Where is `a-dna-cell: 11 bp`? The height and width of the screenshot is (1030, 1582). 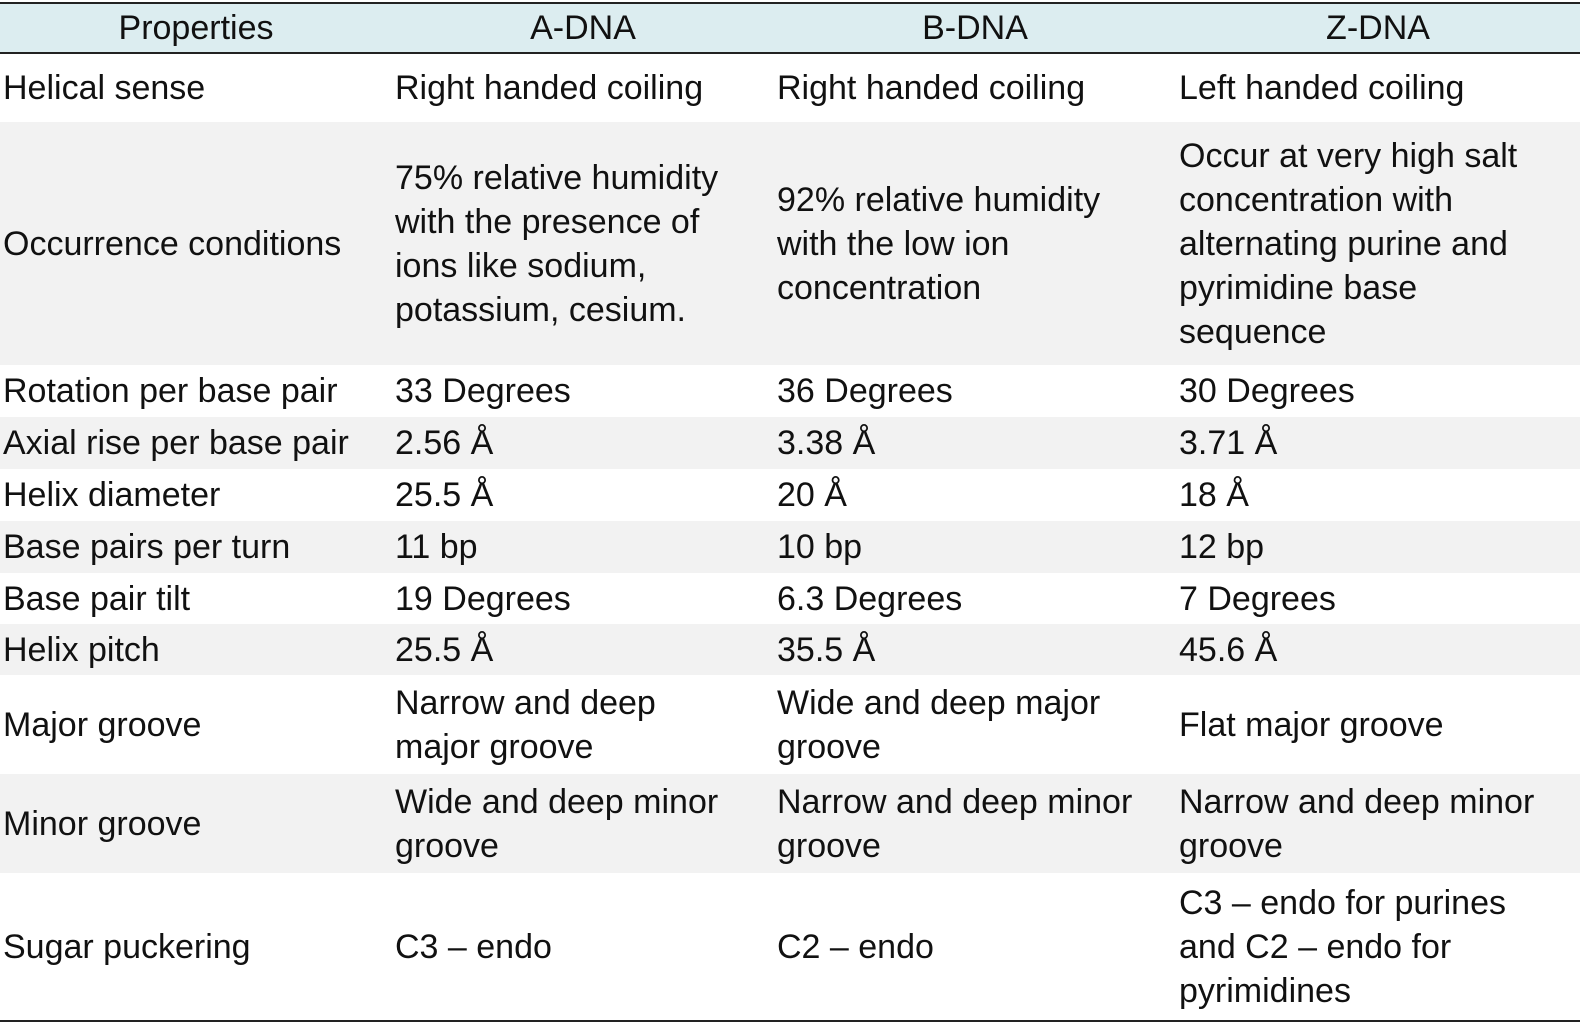
a-dna-cell: 11 bp is located at coordinates (436, 547).